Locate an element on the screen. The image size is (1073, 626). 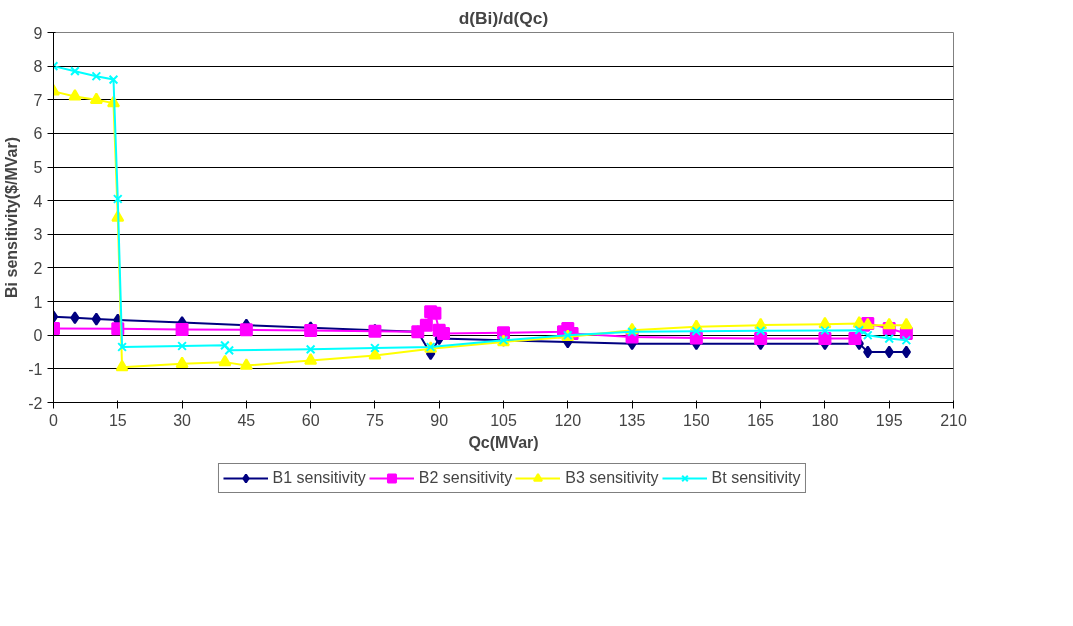
chart-title: d(Bi)/d(Qc) is located at coordinates (503, 17).